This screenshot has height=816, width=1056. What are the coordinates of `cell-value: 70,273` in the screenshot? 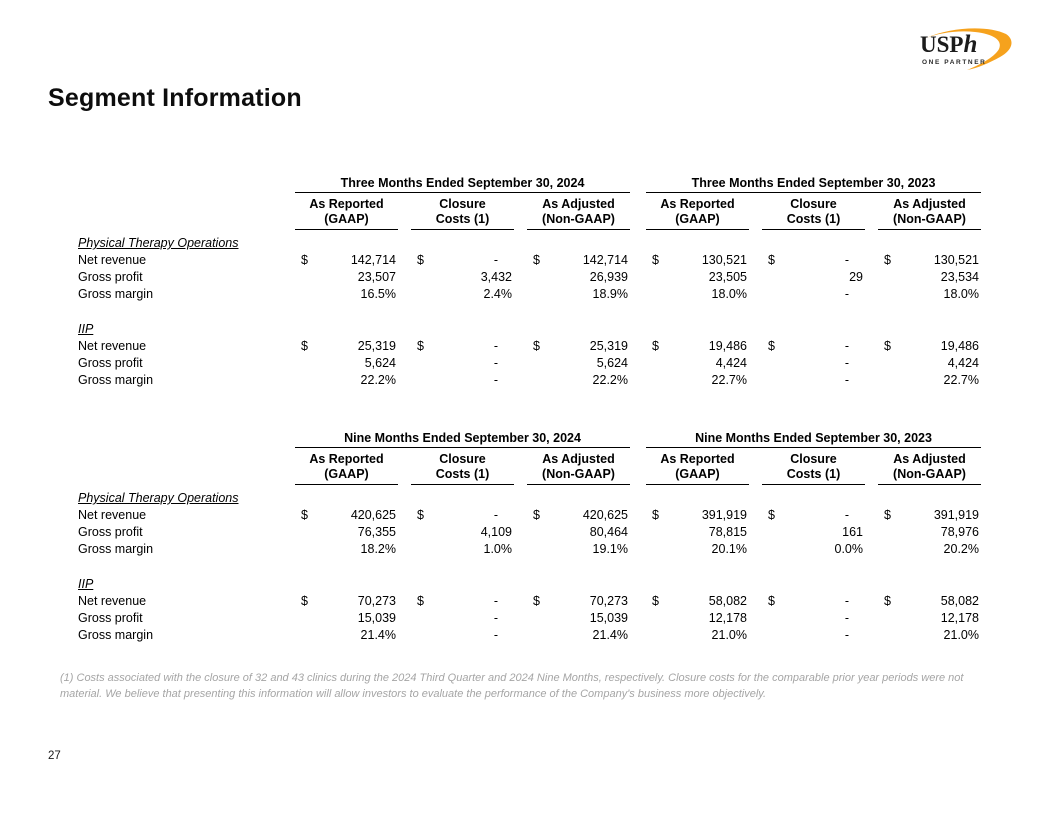 It's located at (376, 601).